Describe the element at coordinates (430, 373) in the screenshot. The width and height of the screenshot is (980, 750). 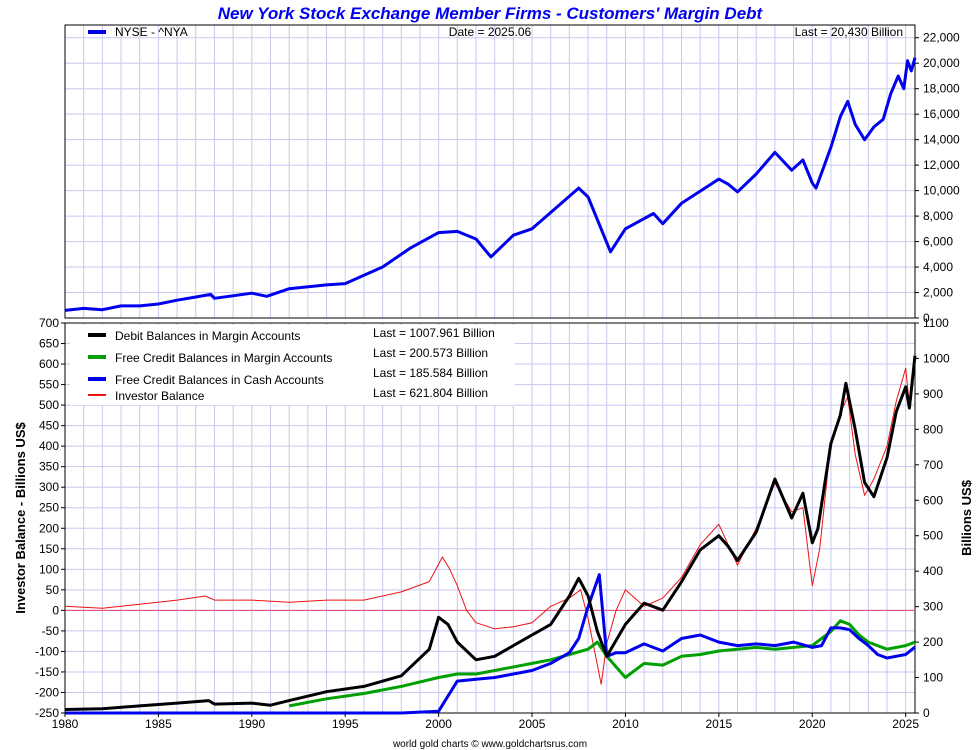
I see `legend-last-free-credit-cash: Last = 185.584 Billion` at that location.